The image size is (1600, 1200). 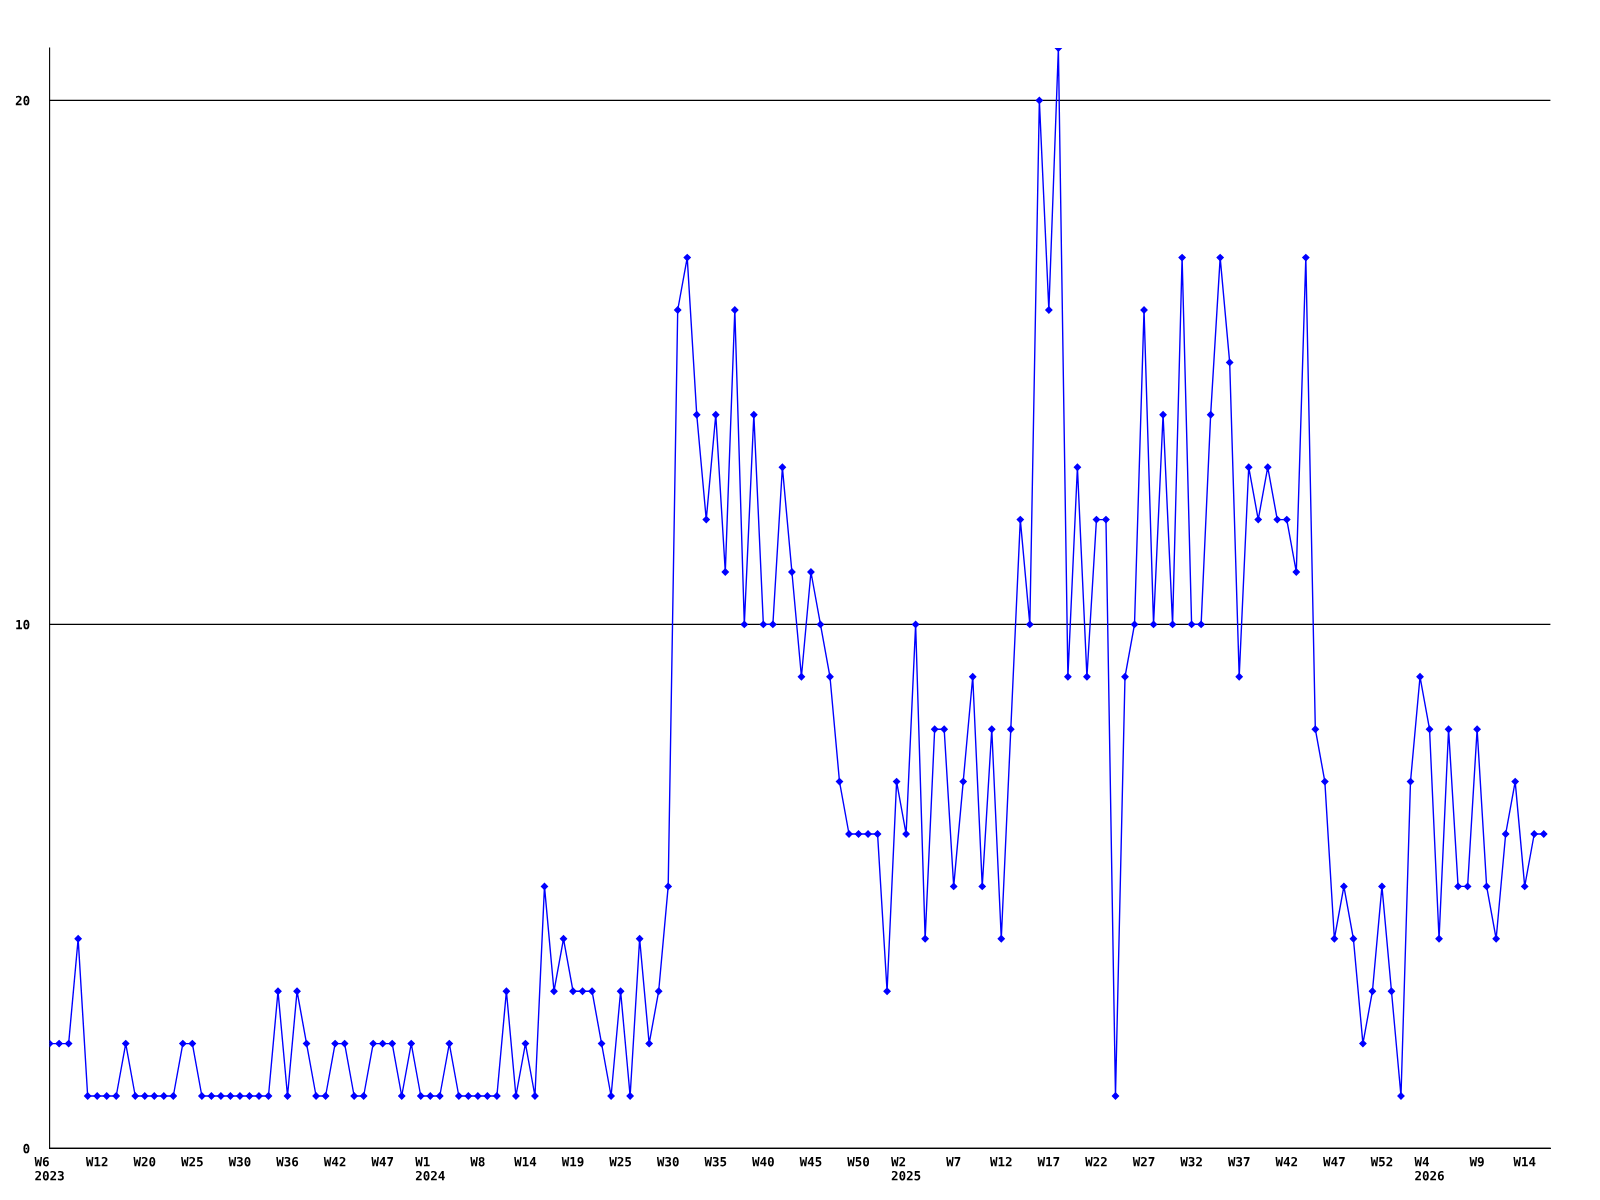 What do you see at coordinates (810, 1162) in the screenshot?
I see `x-tick-label: W45` at bounding box center [810, 1162].